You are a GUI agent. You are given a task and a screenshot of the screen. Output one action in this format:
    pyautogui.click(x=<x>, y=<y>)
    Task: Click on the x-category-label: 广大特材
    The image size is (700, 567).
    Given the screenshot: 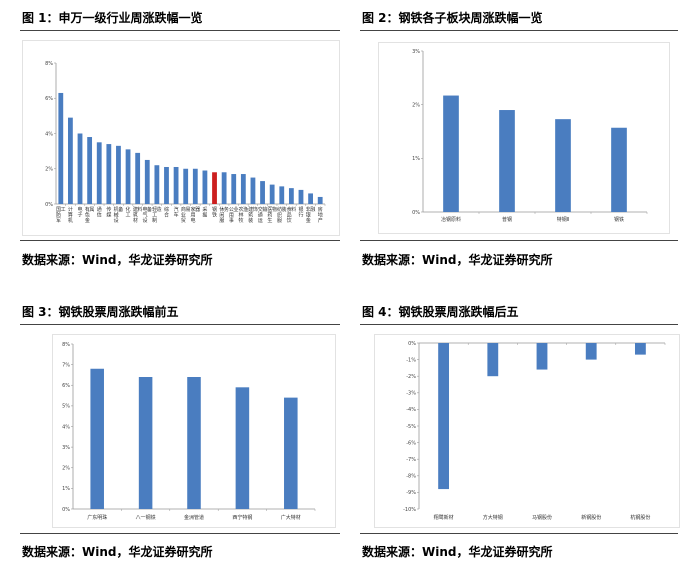 What is the action you would take?
    pyautogui.click(x=291, y=517)
    